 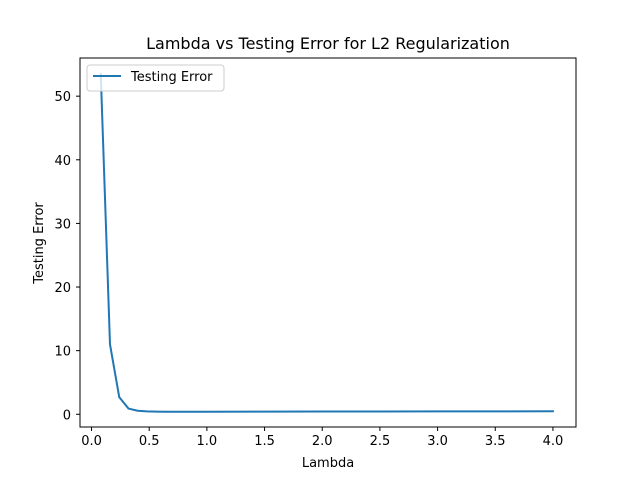 I want to click on y-tick-label: 40, so click(x=62, y=161).